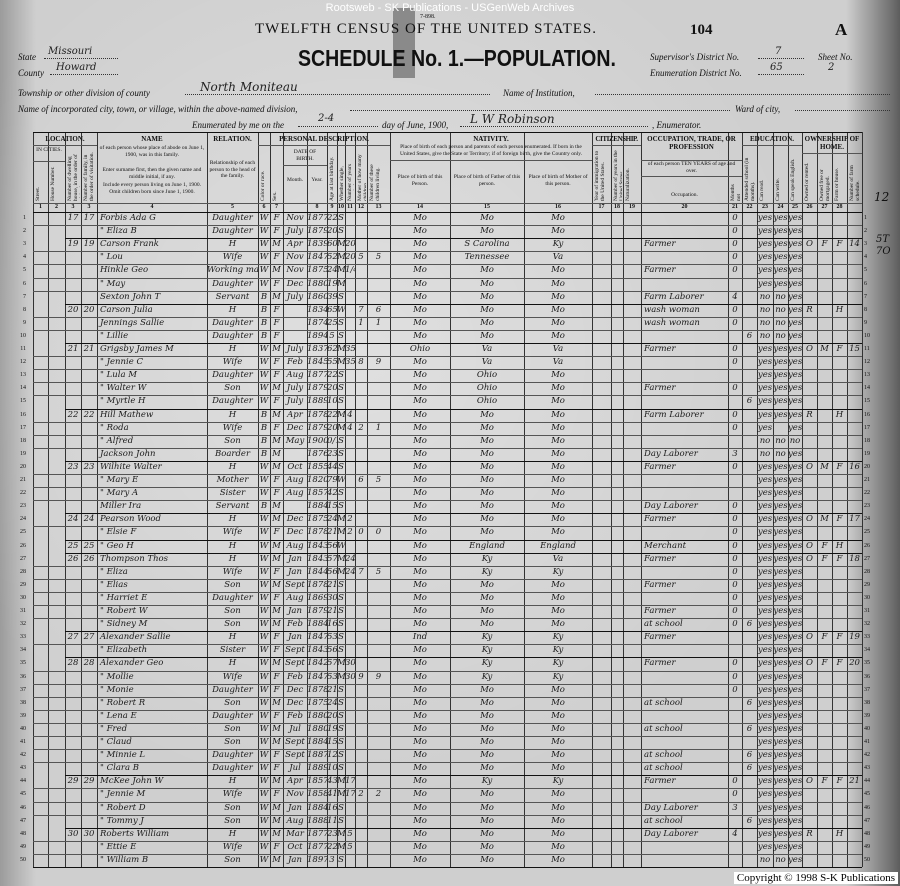 The height and width of the screenshot is (886, 900). What do you see at coordinates (295, 833) in the screenshot?
I see `birth-month: Mar` at bounding box center [295, 833].